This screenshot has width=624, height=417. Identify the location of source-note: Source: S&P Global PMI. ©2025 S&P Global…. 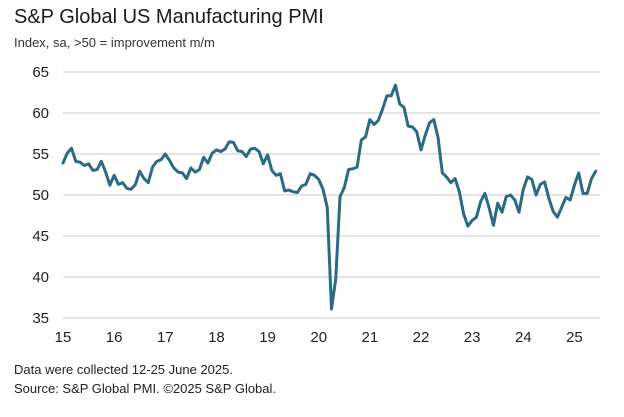
(145, 388).